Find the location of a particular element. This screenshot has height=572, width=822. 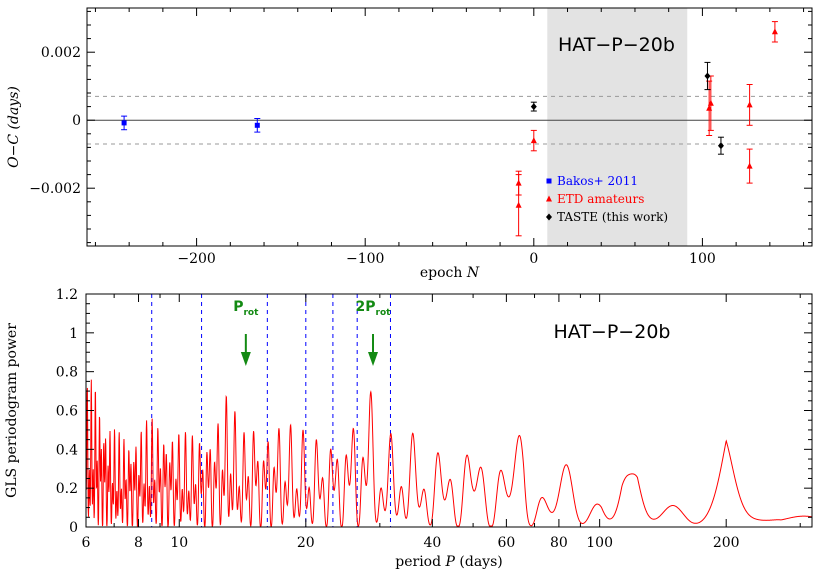

legend-label: TASTE (this work) is located at coordinates (612, 217).